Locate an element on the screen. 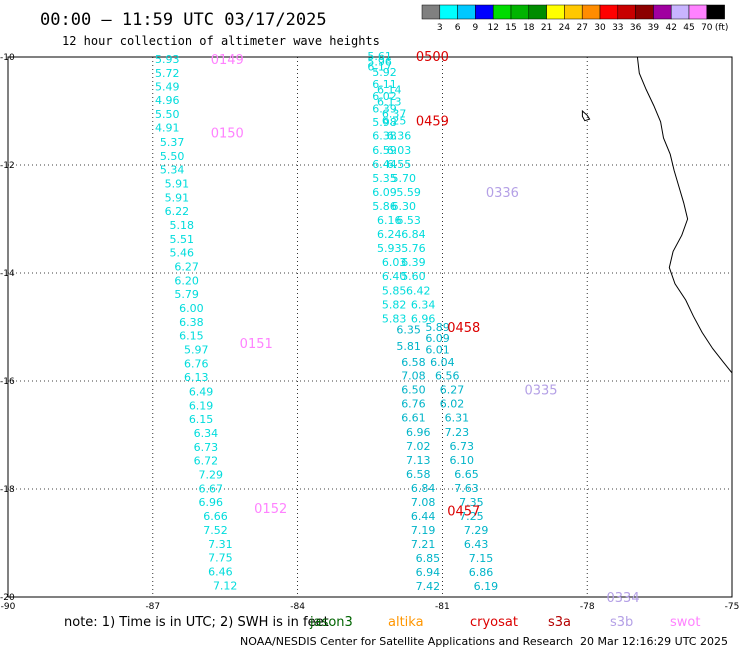  legend-label: 70 is located at coordinates (707, 28).